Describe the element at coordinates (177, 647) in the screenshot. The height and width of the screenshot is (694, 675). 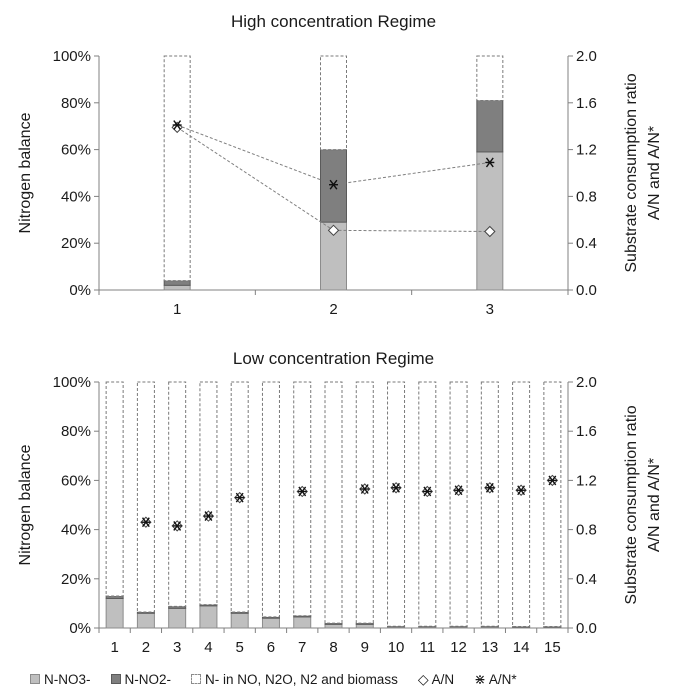
I see `low-xtick-label: 3` at that location.